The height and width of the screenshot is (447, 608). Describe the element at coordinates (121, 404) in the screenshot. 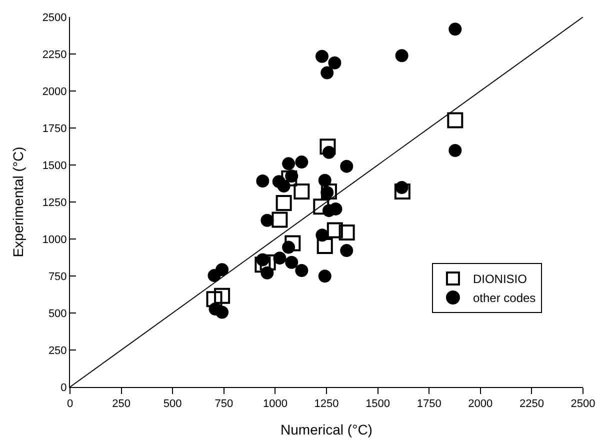

I see `x-tick-label: 250` at that location.